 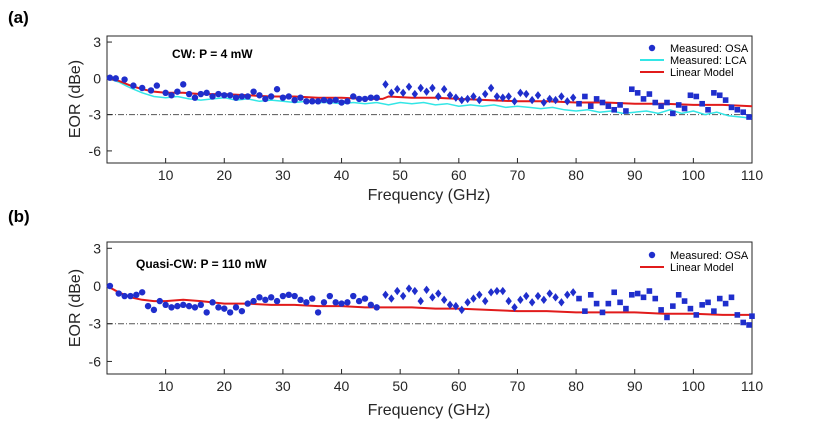 What do you see at coordinates (95, 115) in the screenshot?
I see `y-tick-label: -3` at bounding box center [95, 115].